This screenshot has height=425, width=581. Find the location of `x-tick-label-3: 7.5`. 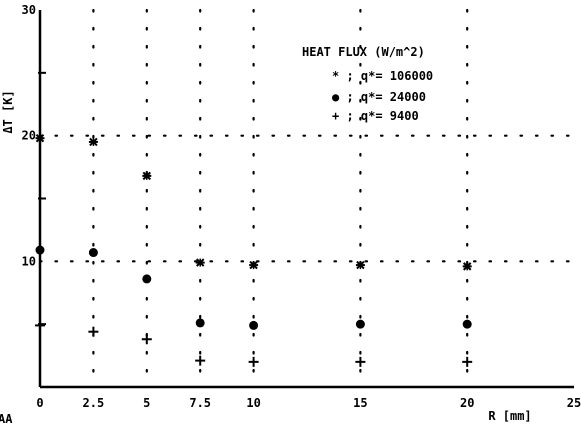

x-tick-label-3: 7.5 is located at coordinates (200, 403).